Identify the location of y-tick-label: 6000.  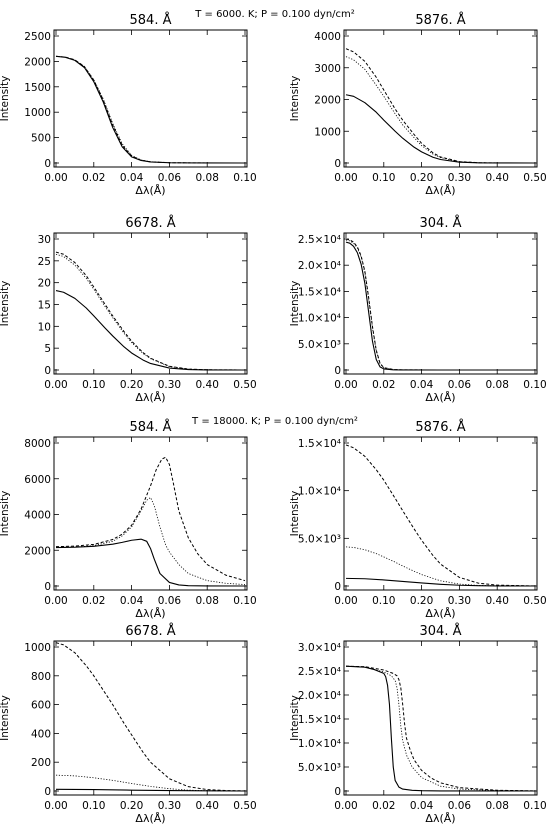
(37, 480).